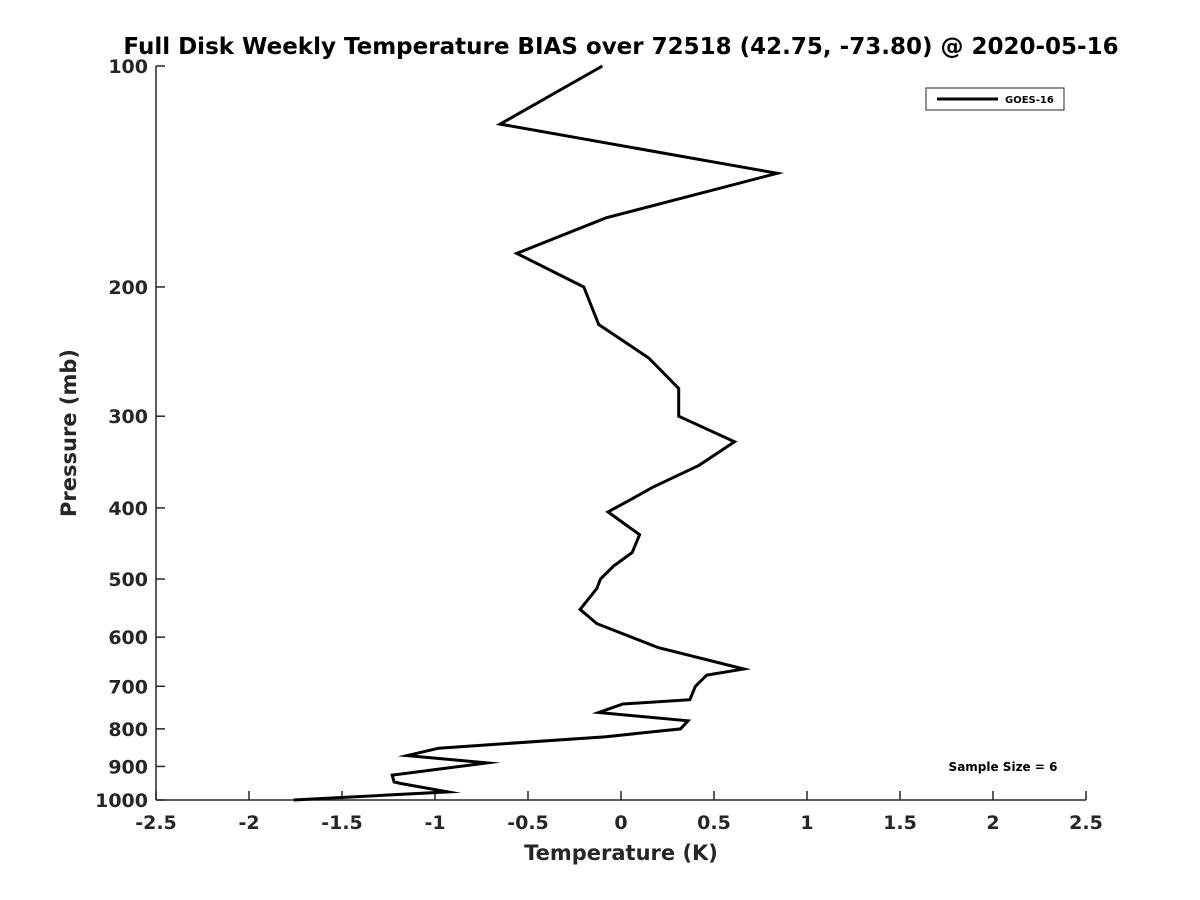  What do you see at coordinates (128, 67) in the screenshot?
I see `y-tick-label: 100` at bounding box center [128, 67].